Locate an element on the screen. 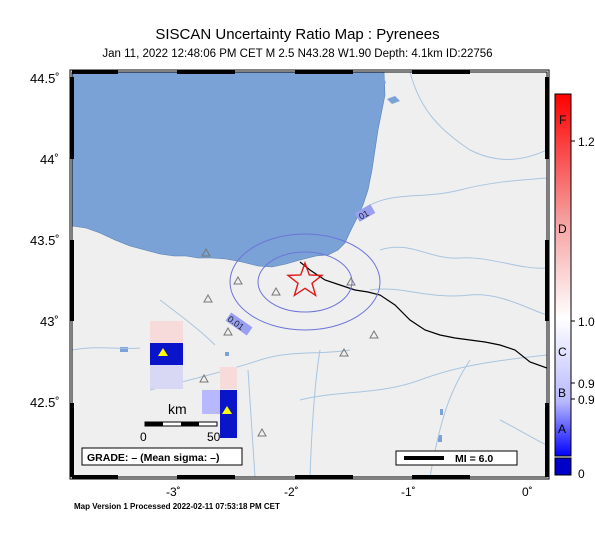 The image size is (595, 545). lat-label-43: 43˚ is located at coordinates (49, 321).